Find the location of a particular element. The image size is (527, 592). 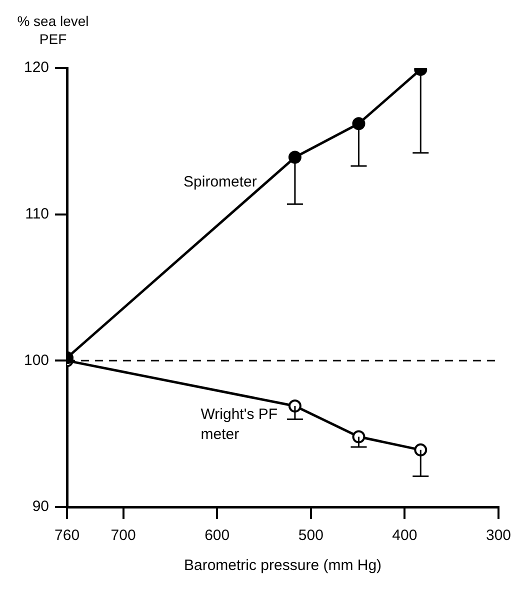

x-tick-label: 760 is located at coordinates (67, 535).